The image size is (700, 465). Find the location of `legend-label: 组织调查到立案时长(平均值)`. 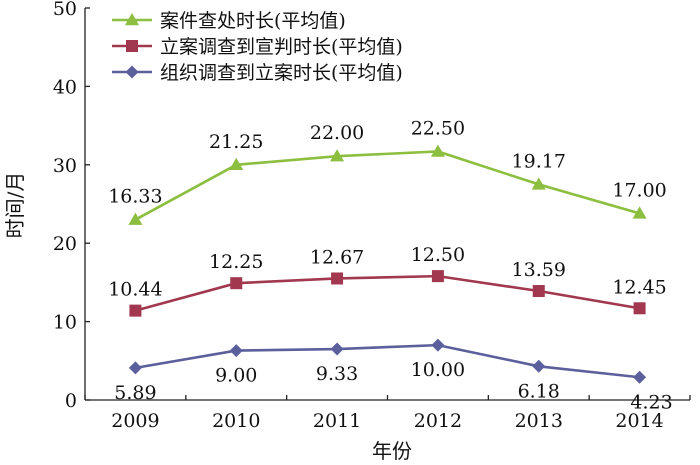

legend-label: 组织调查到立案时长(平均值) is located at coordinates (281, 73).